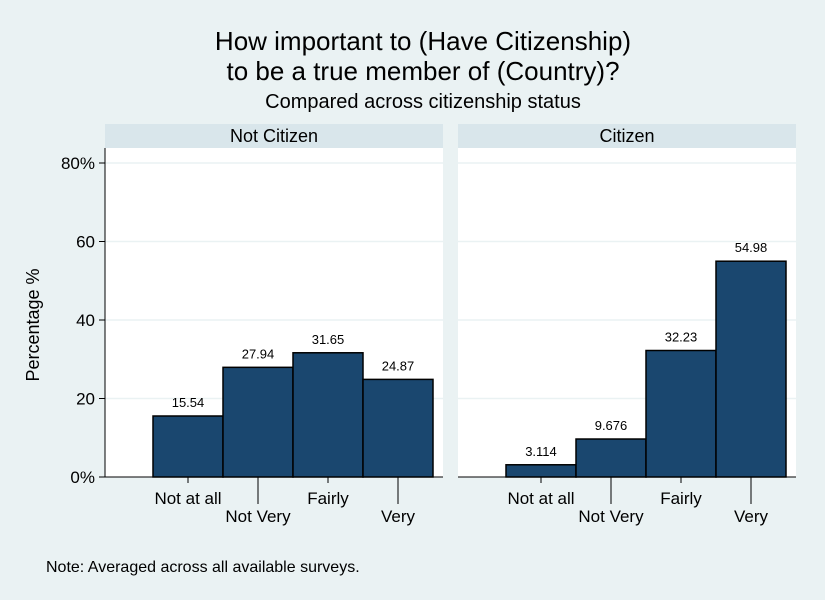 The width and height of the screenshot is (825, 600). Describe the element at coordinates (33, 324) in the screenshot. I see `y-axis-label: Percentage %` at that location.